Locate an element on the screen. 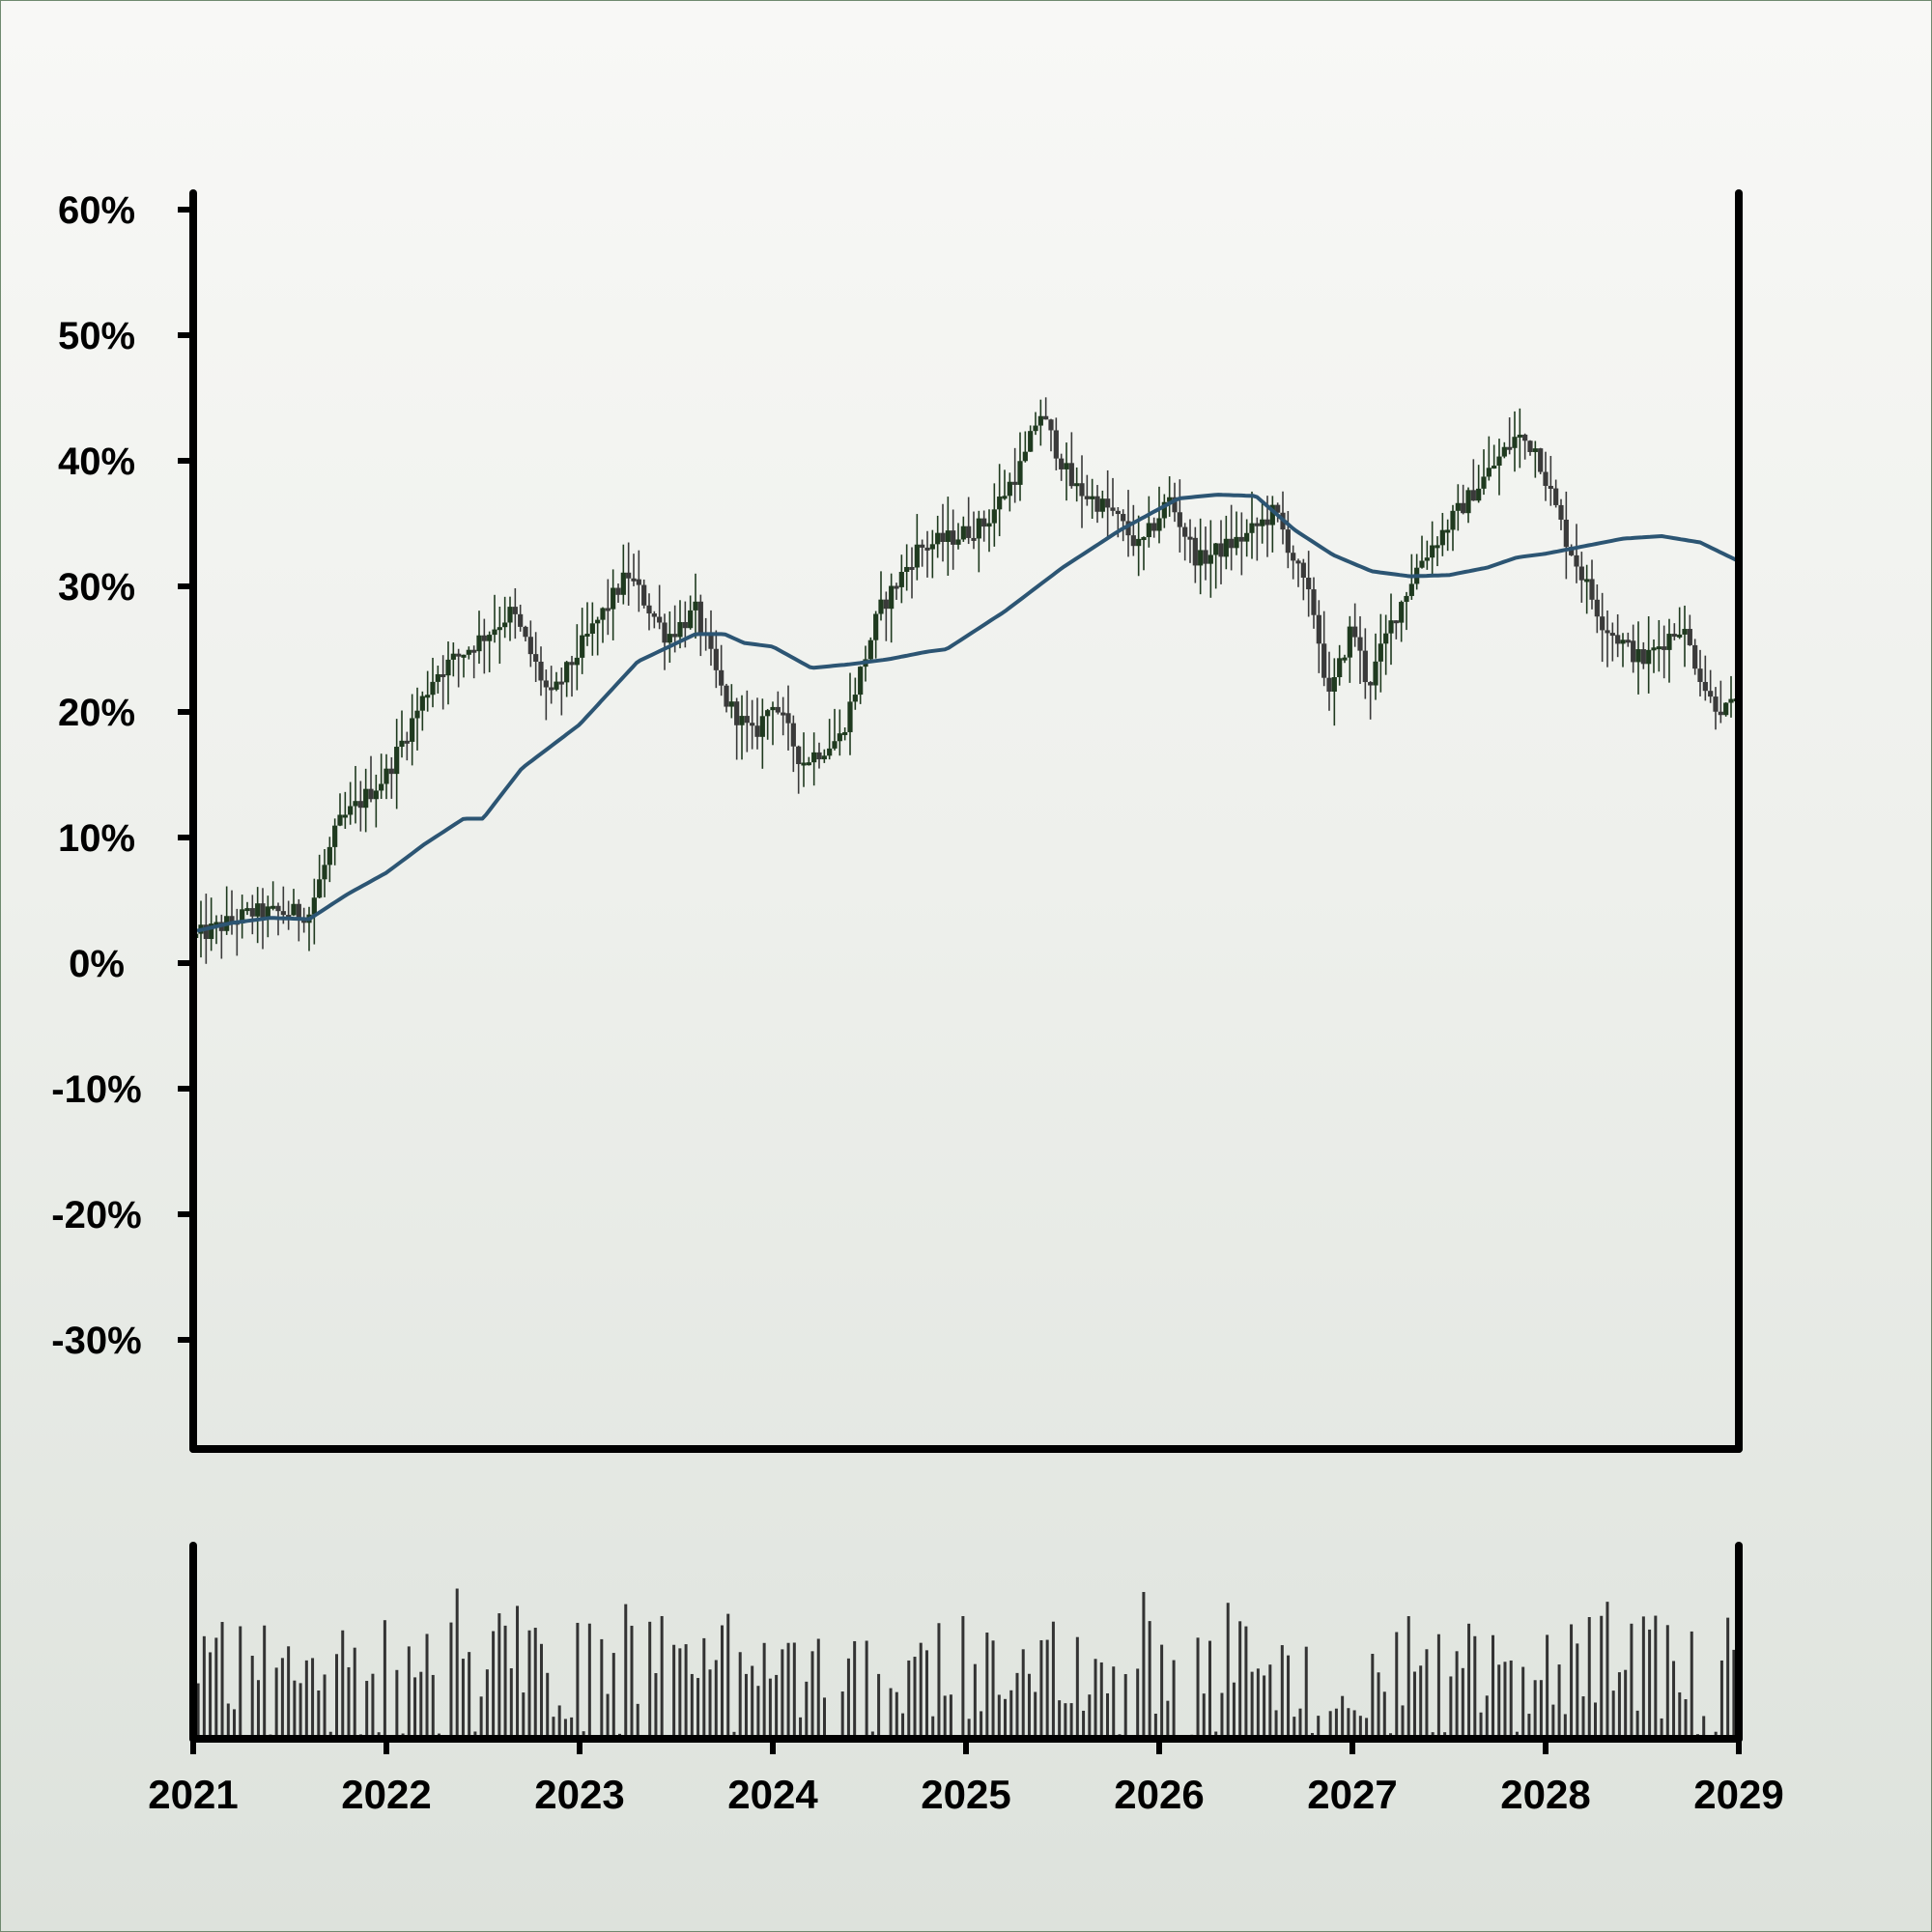 Image resolution: width=1932 pixels, height=1932 pixels. x-tick-label: 2024 is located at coordinates (772, 1794).